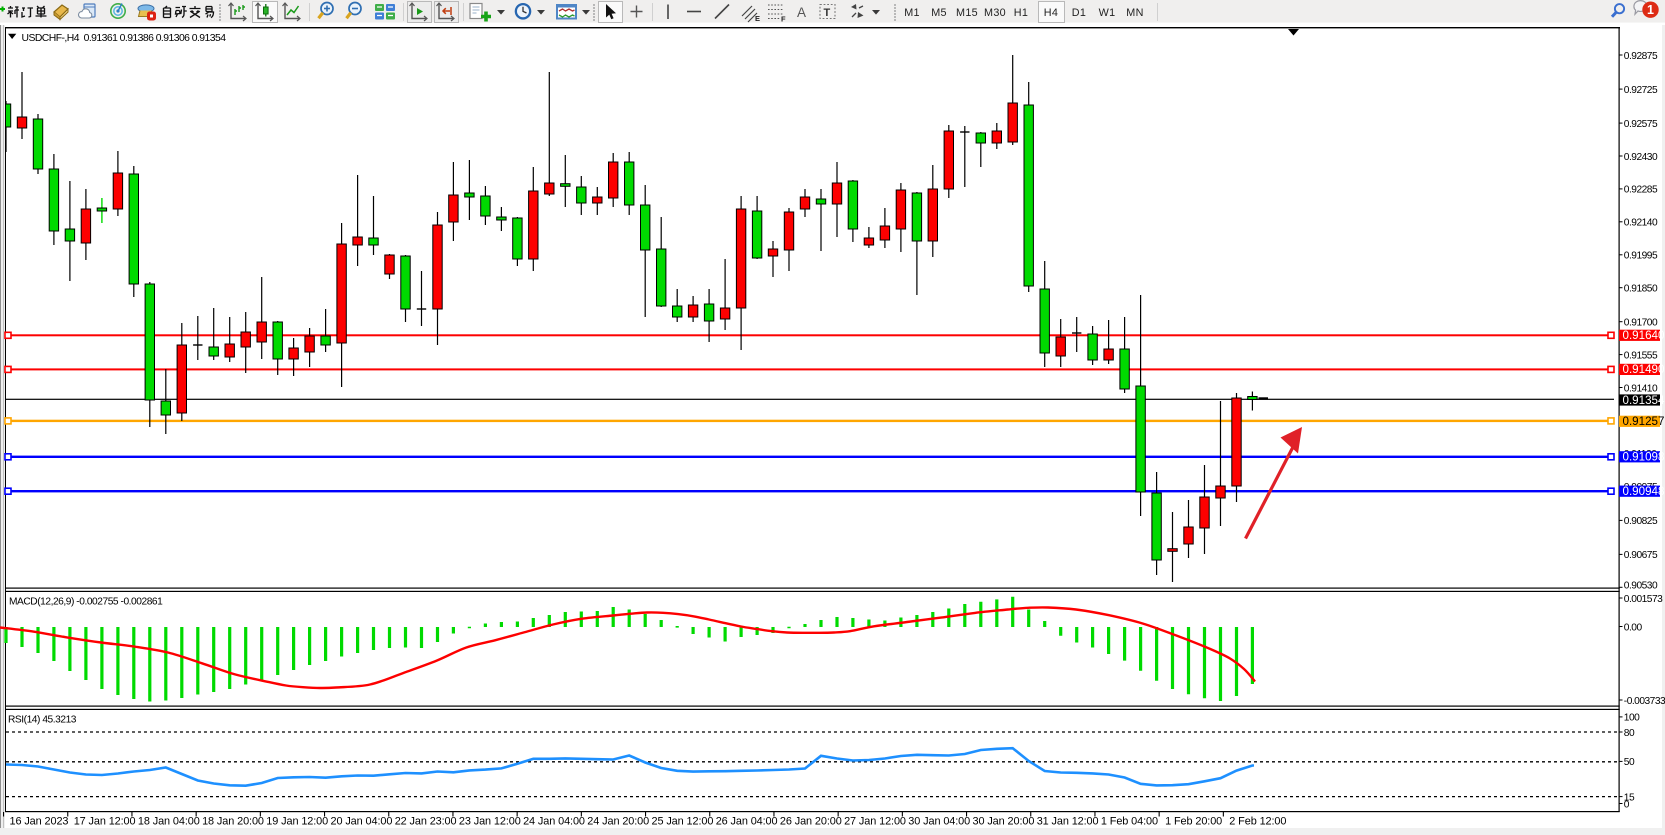 Image resolution: width=1665 pixels, height=835 pixels. I want to click on svg-text: H1, so click(1021, 13).